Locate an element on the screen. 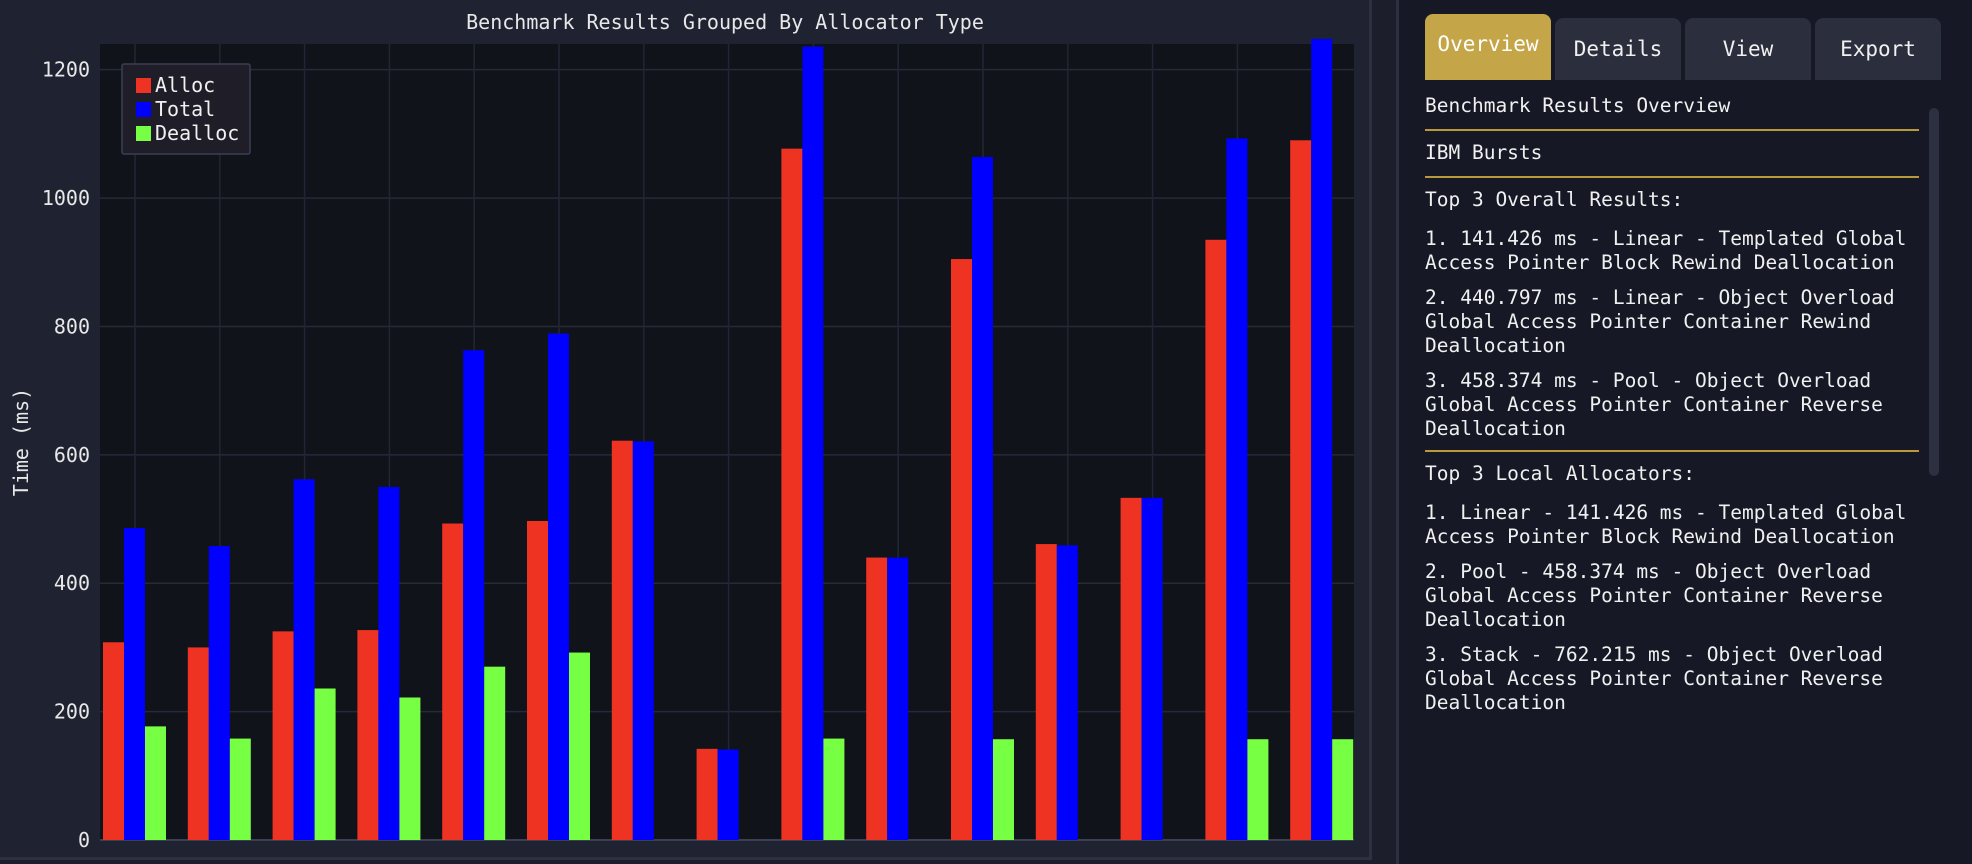 The height and width of the screenshot is (864, 1972). y-tick-label: 600 is located at coordinates (72, 455).